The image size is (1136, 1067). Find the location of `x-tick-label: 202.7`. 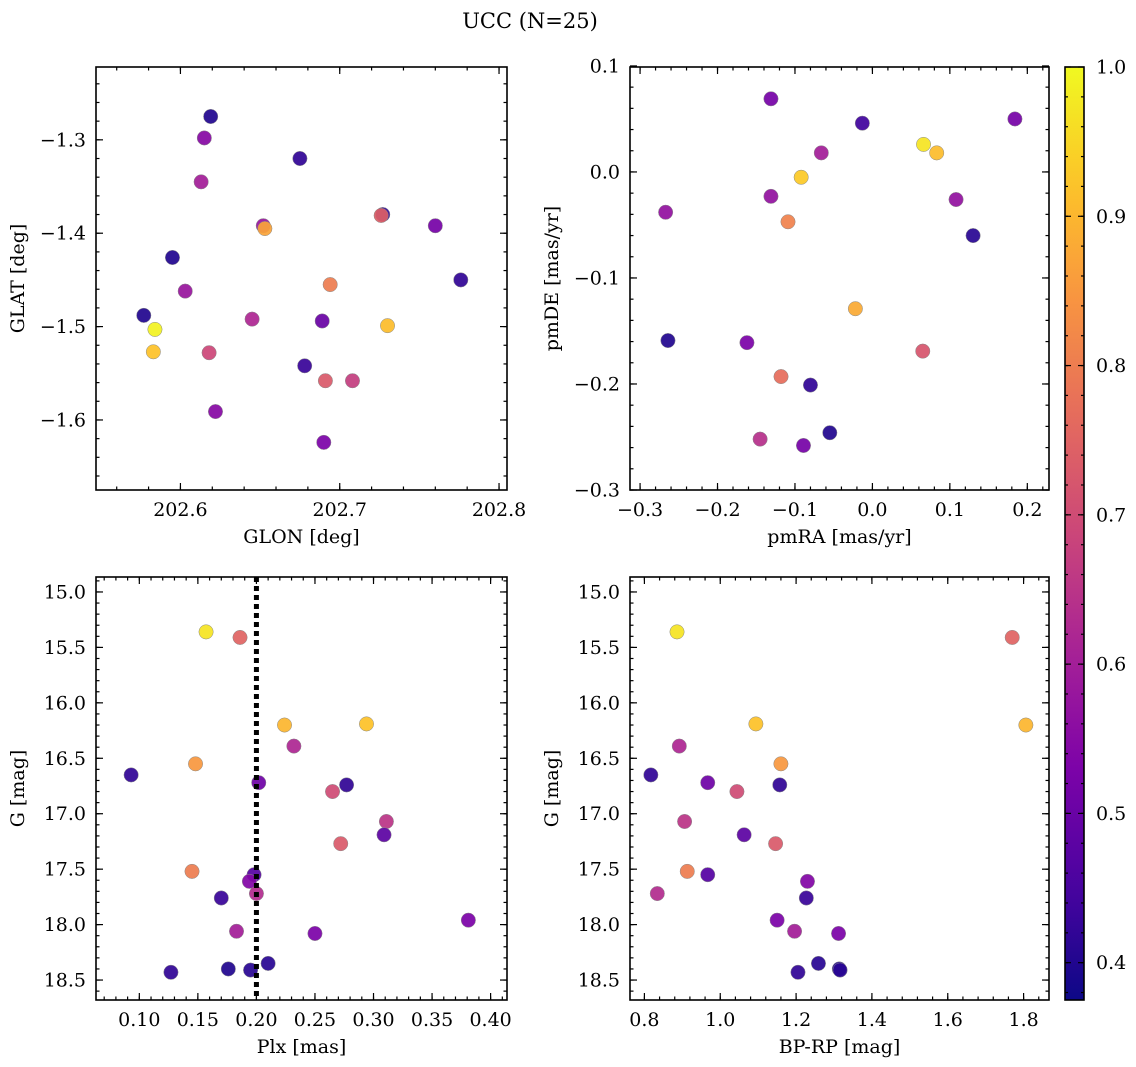

x-tick-label: 202.7 is located at coordinates (340, 510).